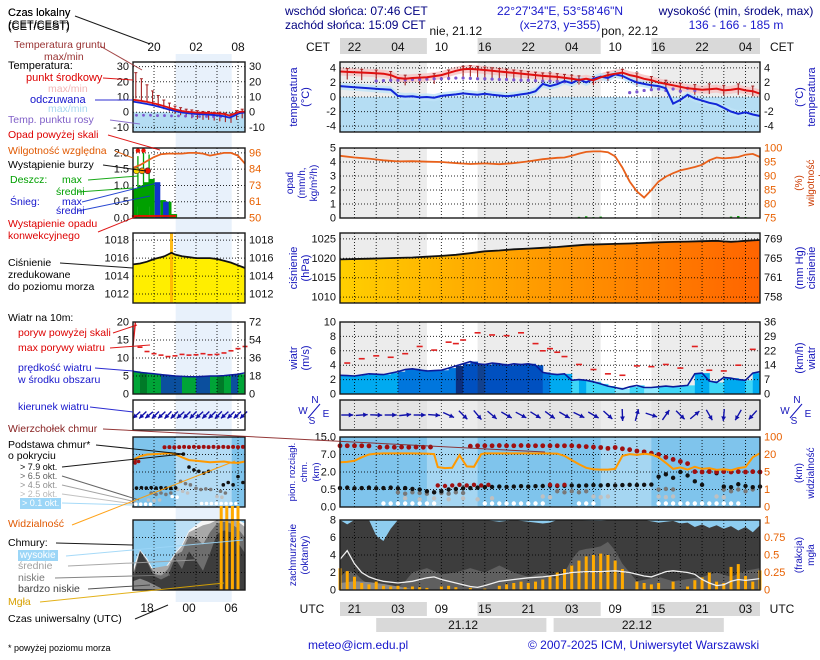 The image size is (820, 660). Describe the element at coordinates (39, 467) in the screenshot. I see `legend-33: > 7.9 okt.` at that location.